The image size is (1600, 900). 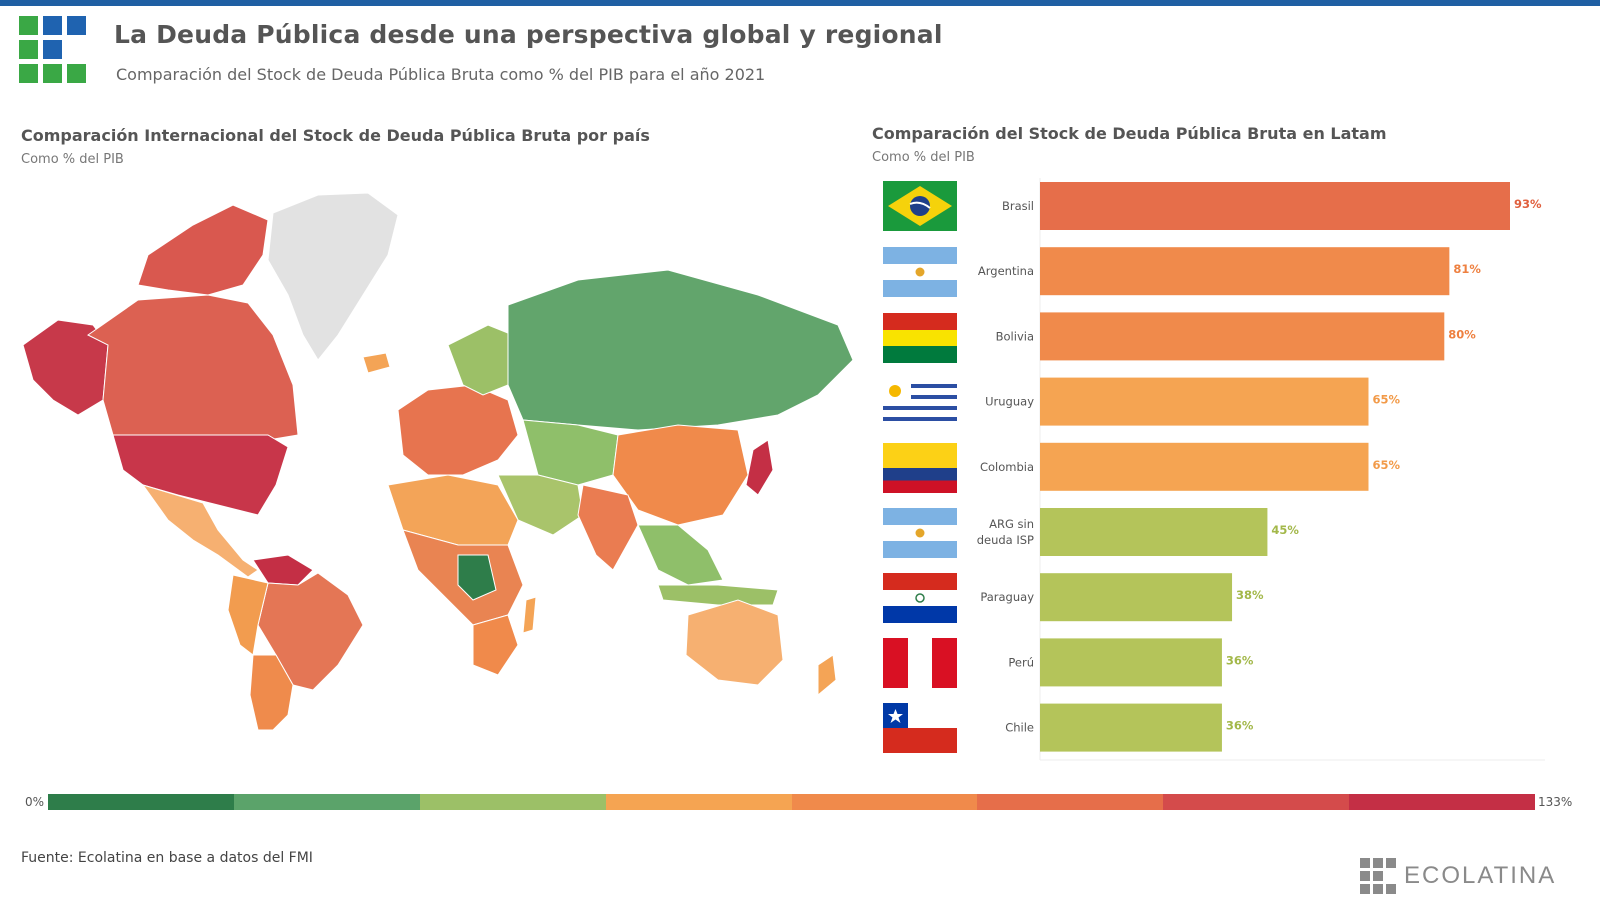 I want to click on flag-bolivia-icon, so click(x=920, y=338).